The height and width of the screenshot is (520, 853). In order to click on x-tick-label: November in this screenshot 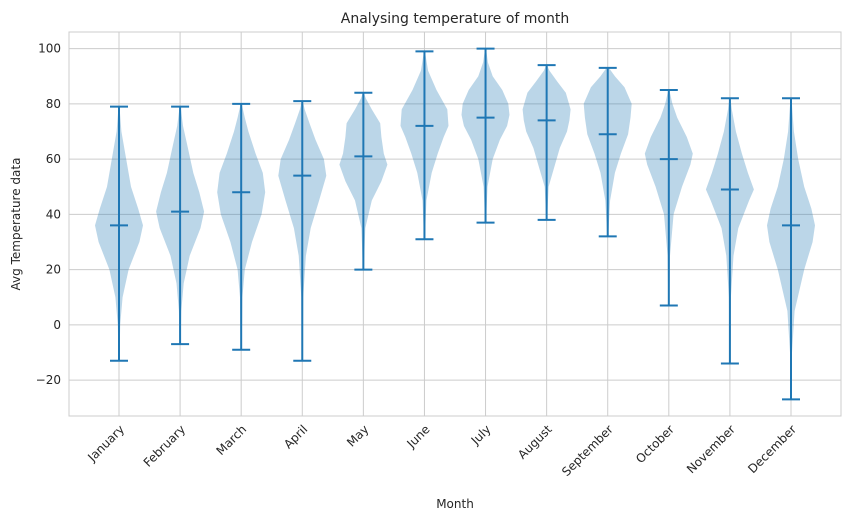, I will do `click(711, 449)`.